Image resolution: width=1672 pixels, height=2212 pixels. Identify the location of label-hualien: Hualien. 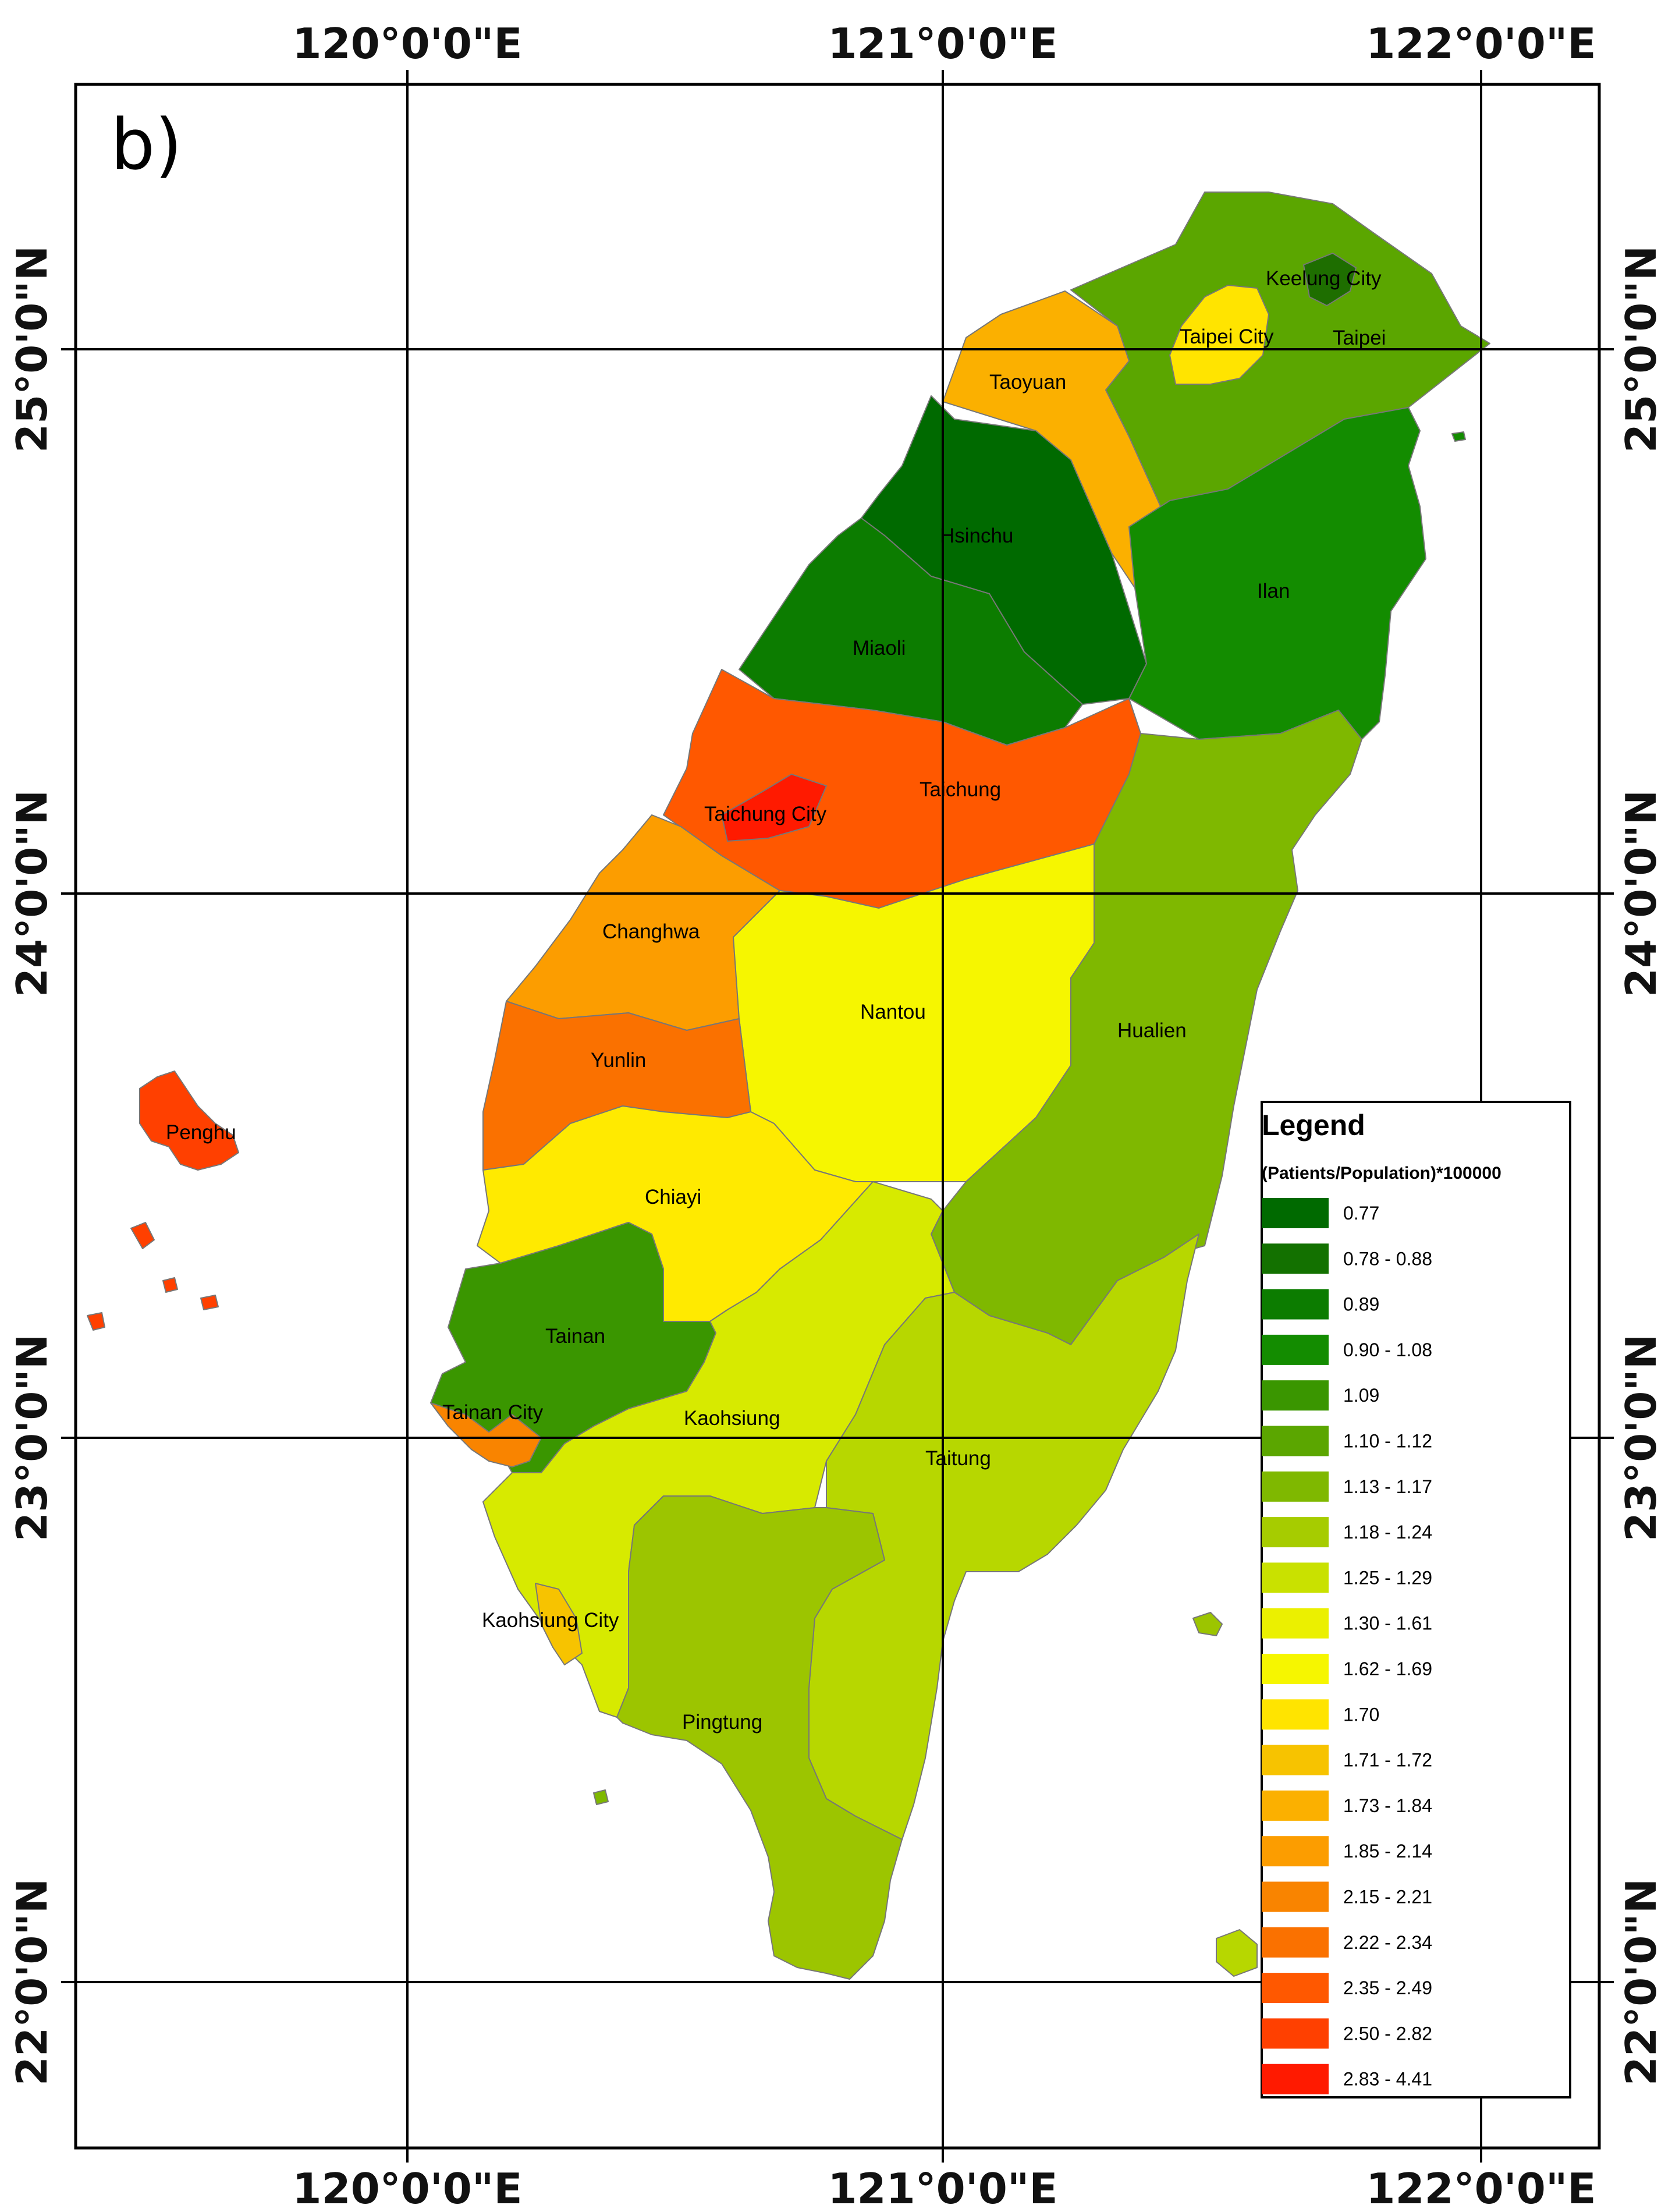
(1152, 1030).